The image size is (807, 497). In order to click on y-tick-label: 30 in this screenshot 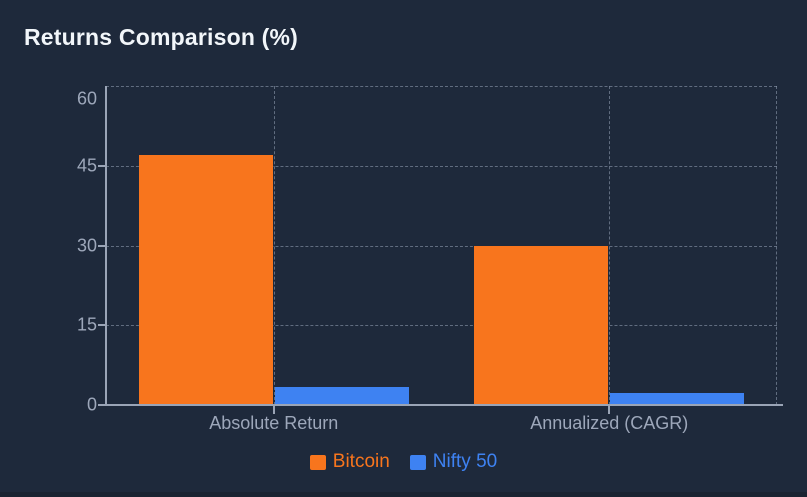, I will do `click(86, 245)`.